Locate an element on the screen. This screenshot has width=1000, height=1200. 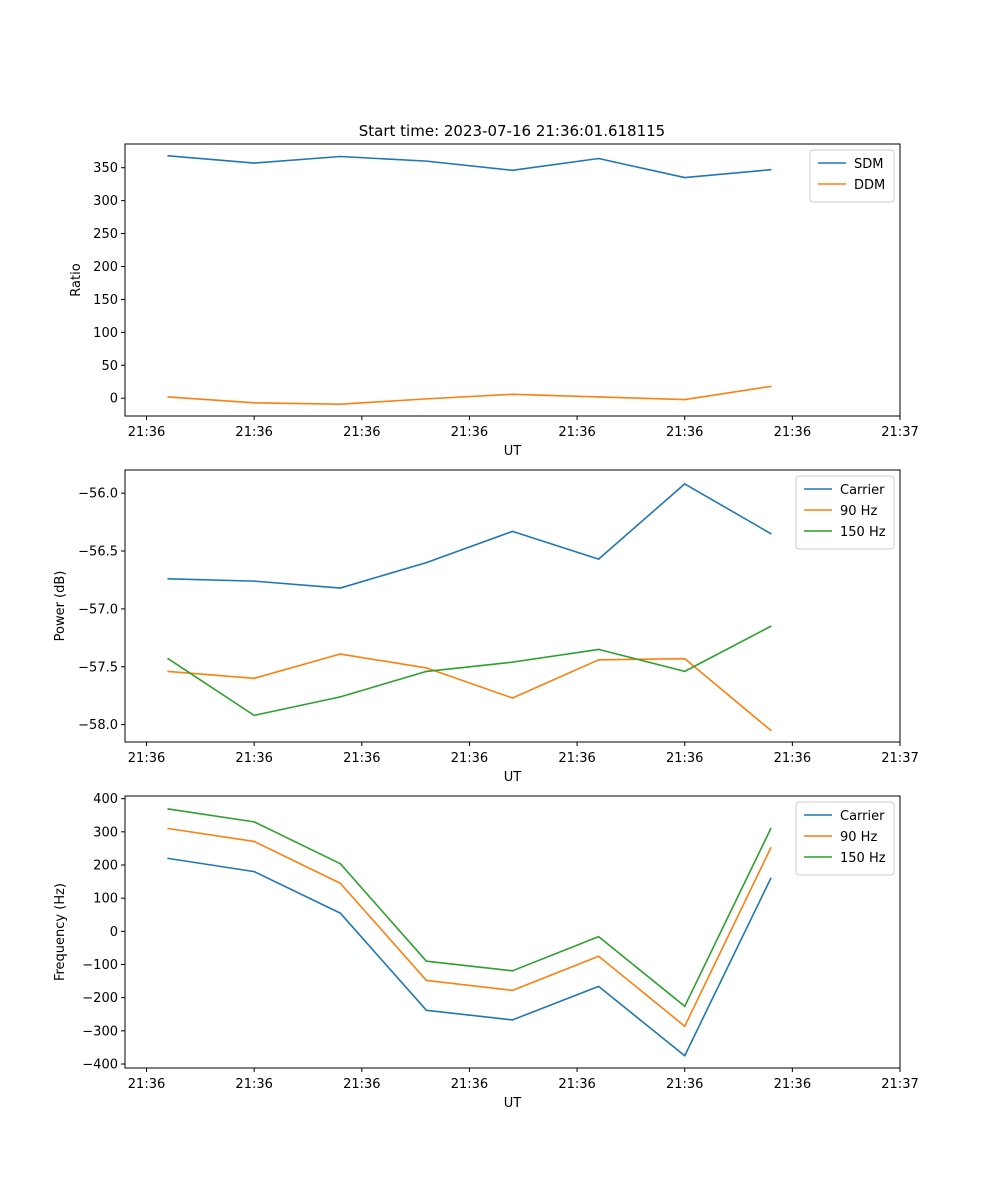
ratio-y-tick-label: 50 is located at coordinates (109, 366).